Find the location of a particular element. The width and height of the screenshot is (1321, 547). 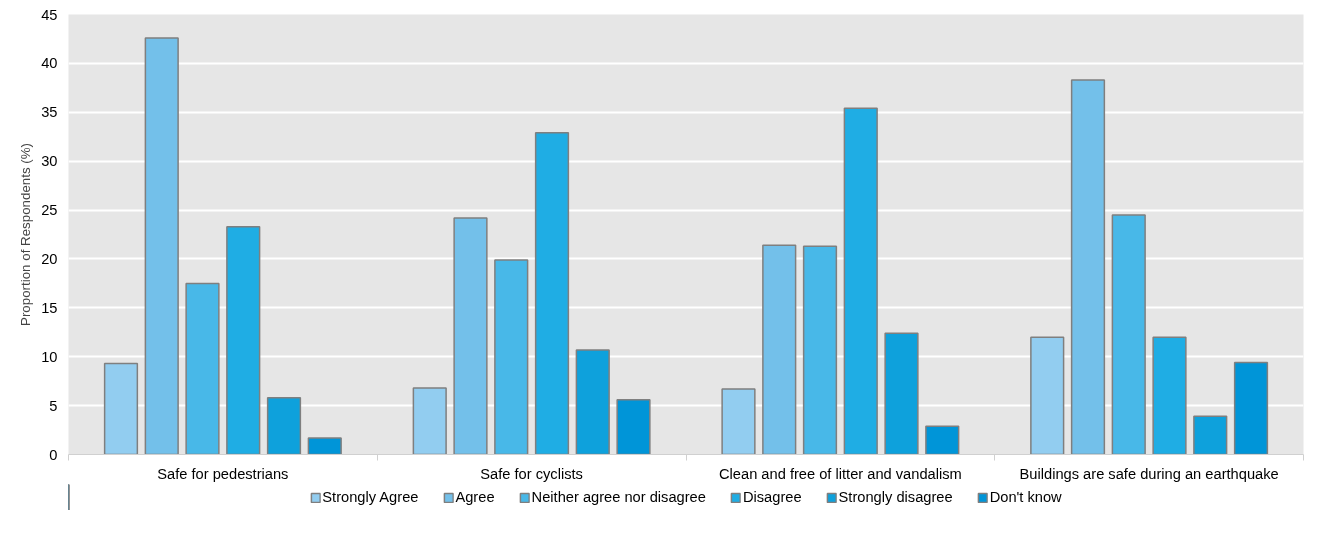

y-tick-label: 5 is located at coordinates (53, 405).